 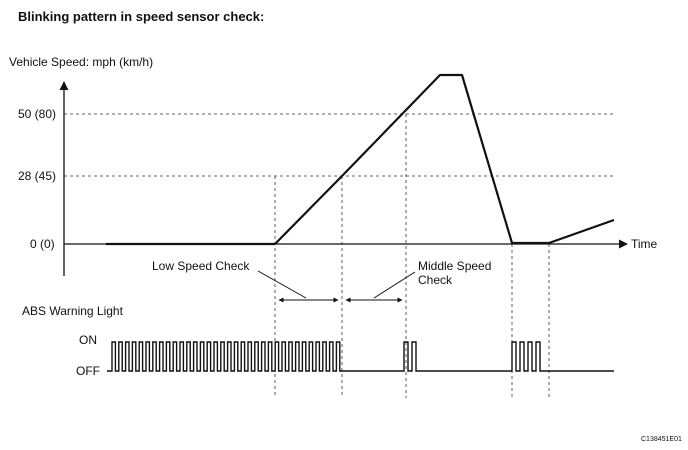 What do you see at coordinates (81, 62) in the screenshot?
I see `y-axis-label: Vehicle Speed: mph (km/h)` at bounding box center [81, 62].